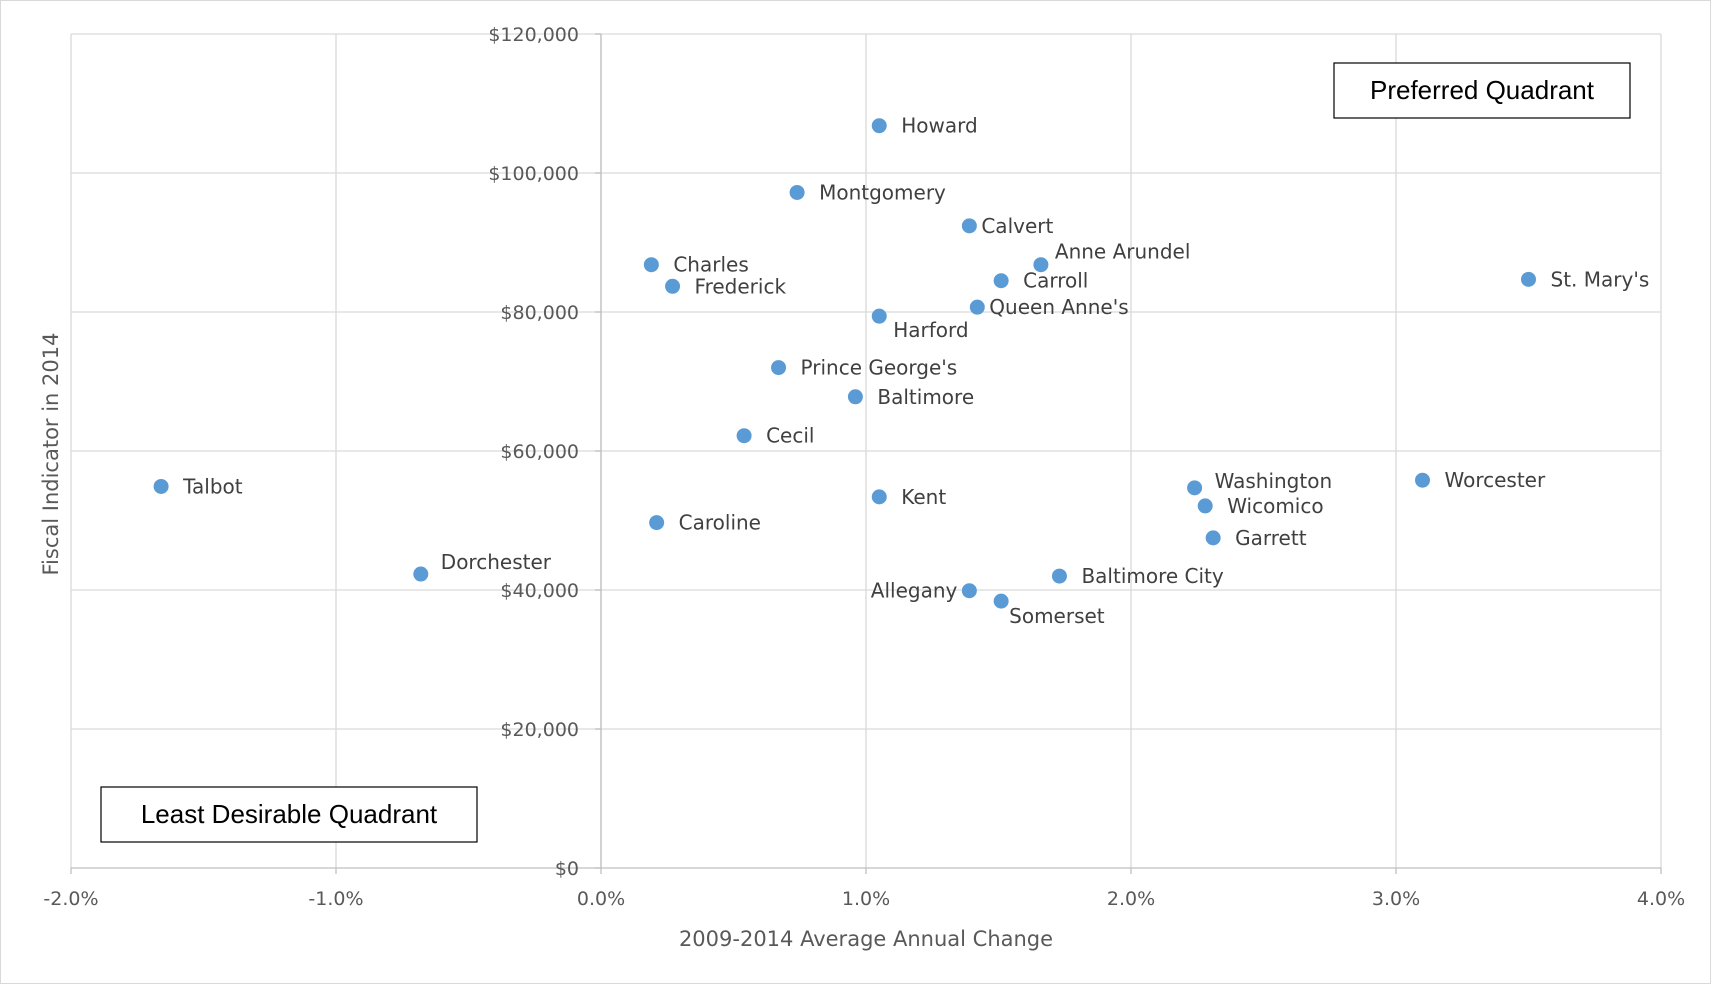 This screenshot has height=985, width=1711. Describe the element at coordinates (741, 286) in the screenshot. I see `point-label: Frederick` at that location.